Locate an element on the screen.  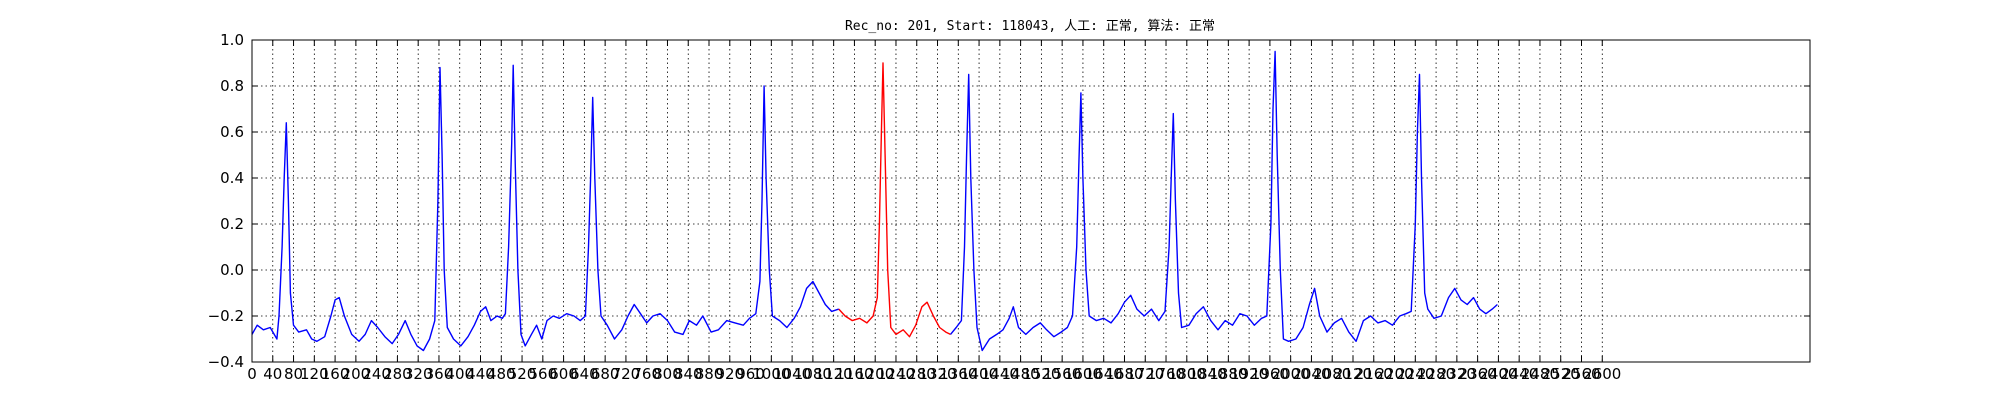
x-tick-label: 1120 is located at coordinates (834, 374).